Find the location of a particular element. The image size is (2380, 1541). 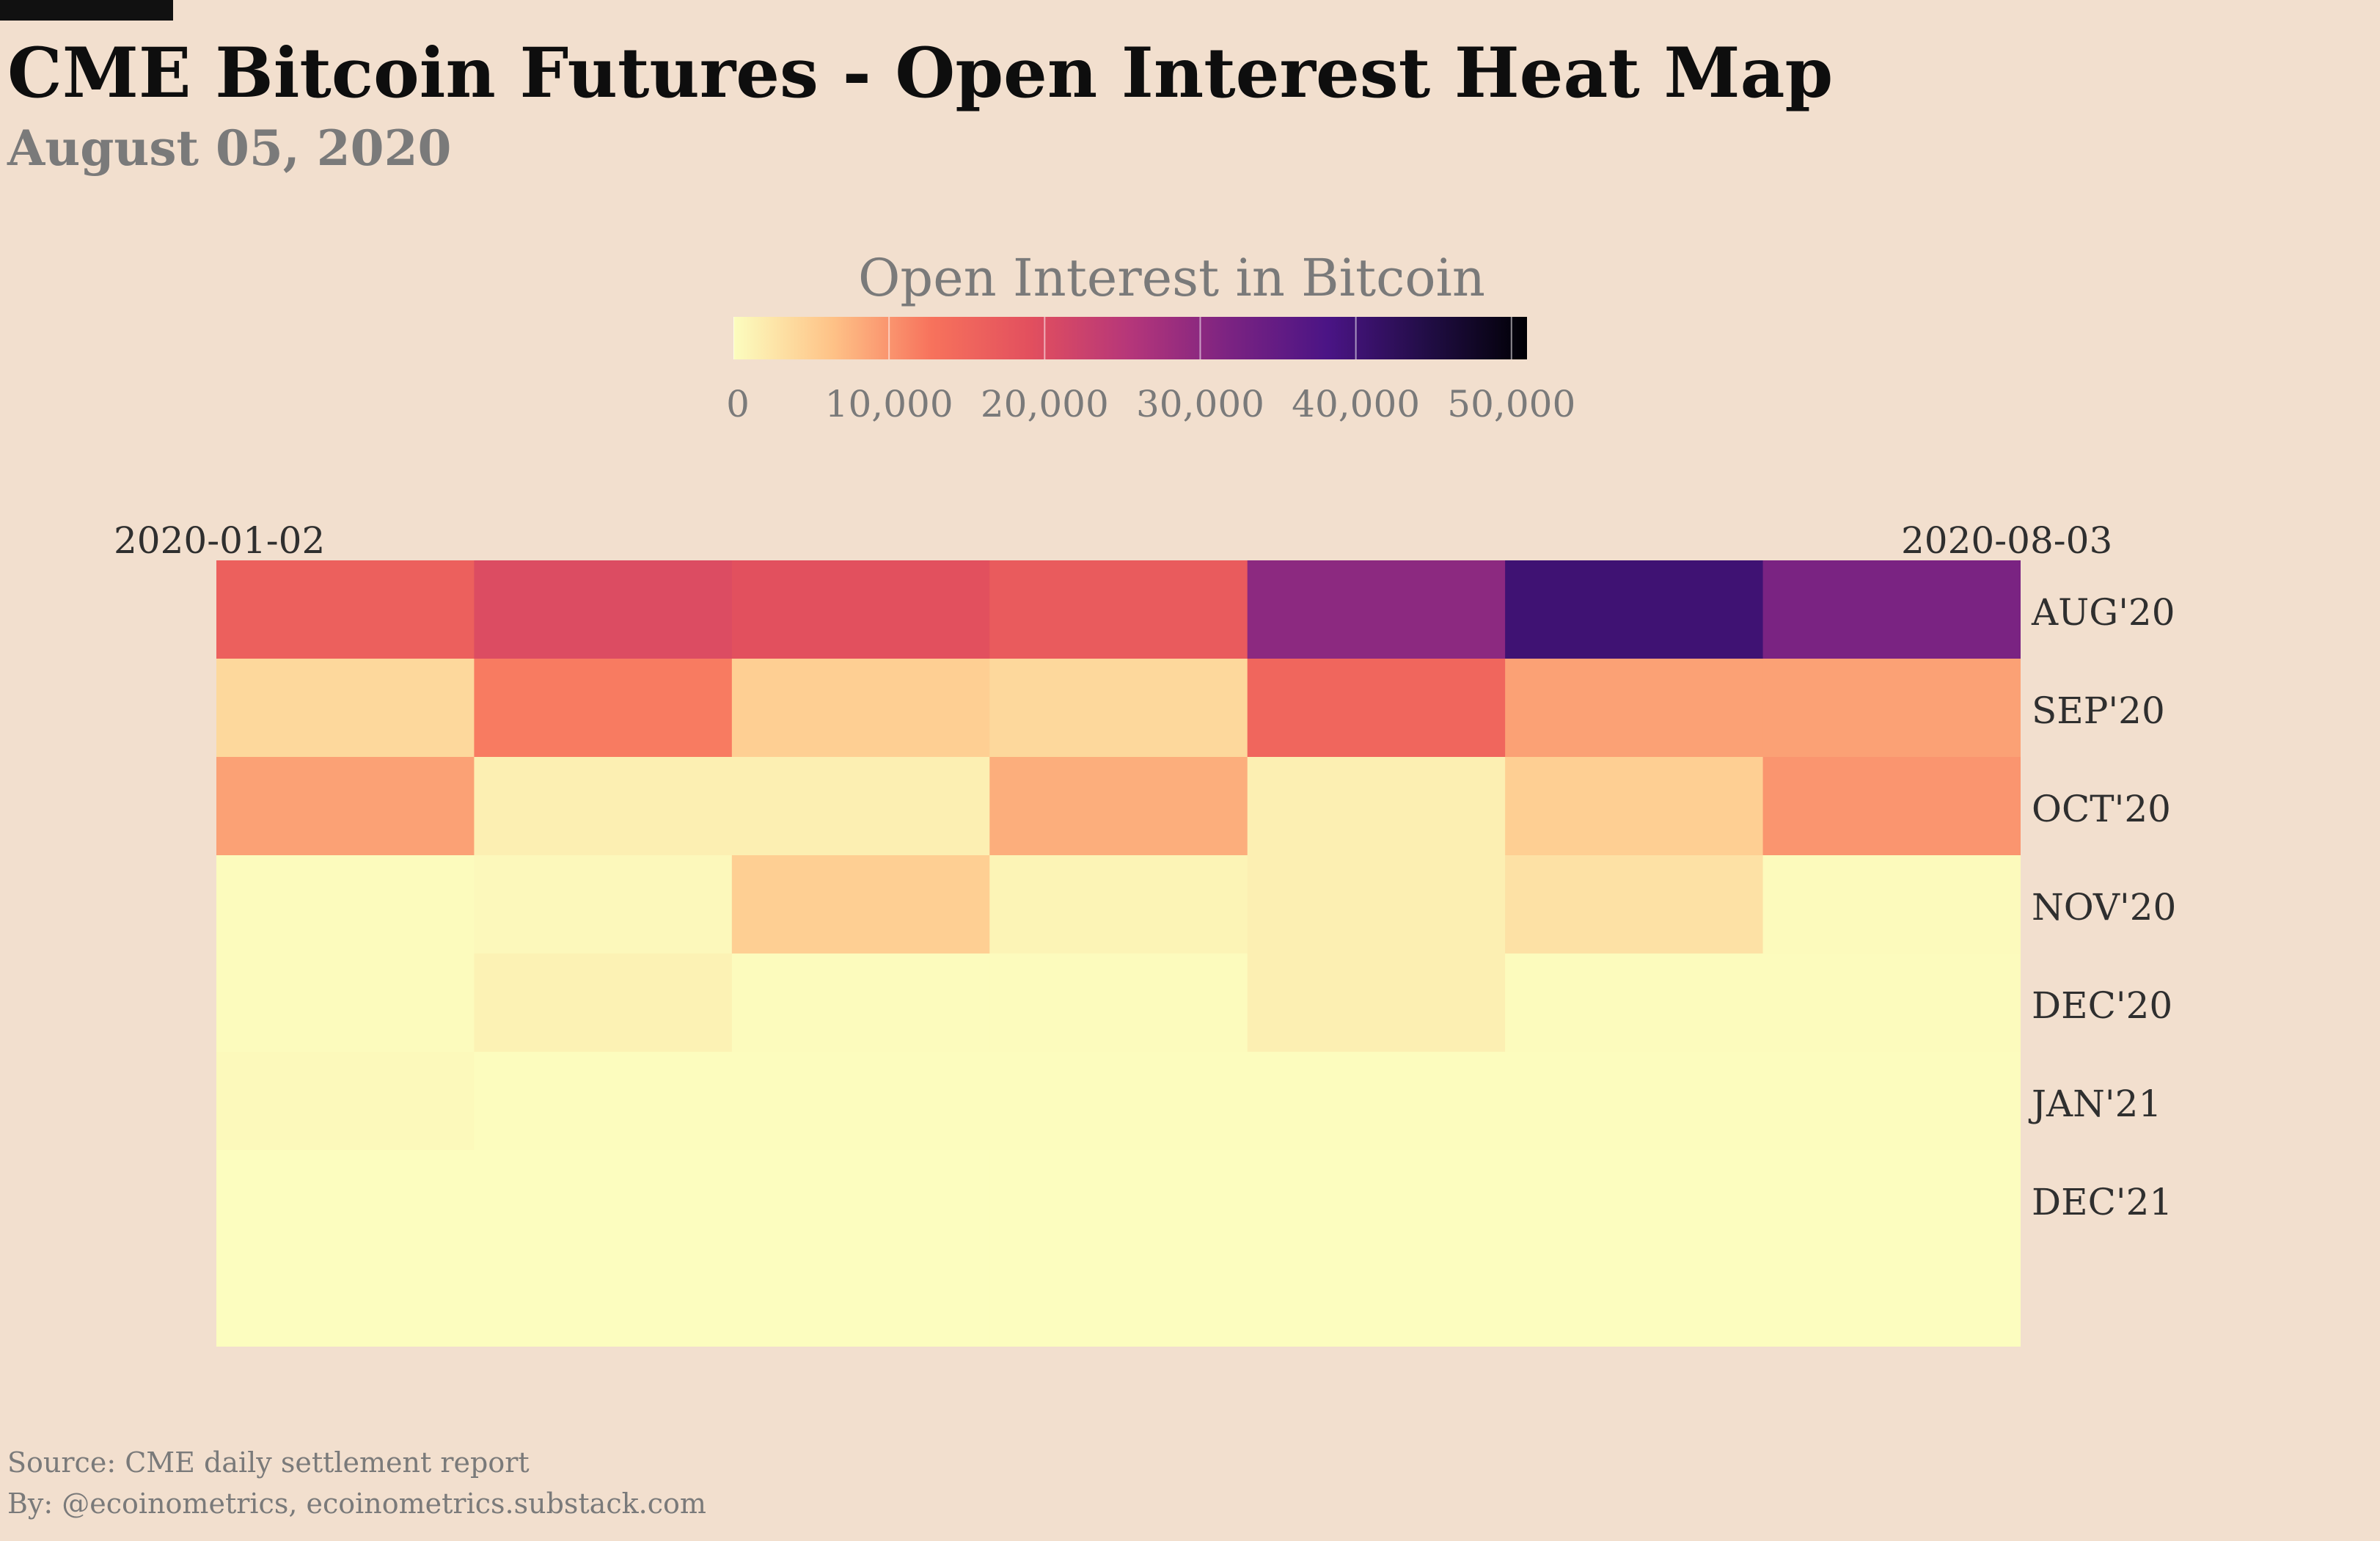

legend-colorbar is located at coordinates (1130, 338).